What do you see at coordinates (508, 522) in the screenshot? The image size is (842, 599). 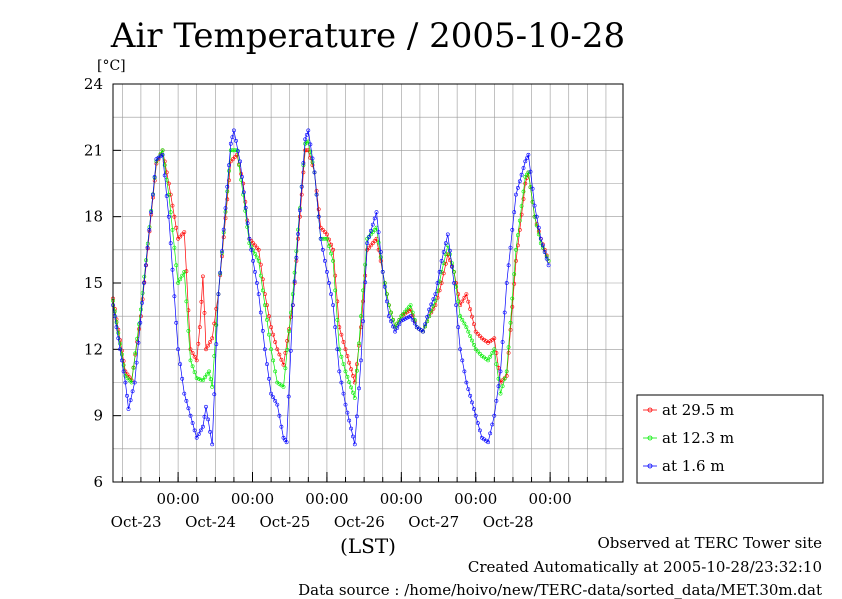 I see `x-day-label: Oct-28` at bounding box center [508, 522].